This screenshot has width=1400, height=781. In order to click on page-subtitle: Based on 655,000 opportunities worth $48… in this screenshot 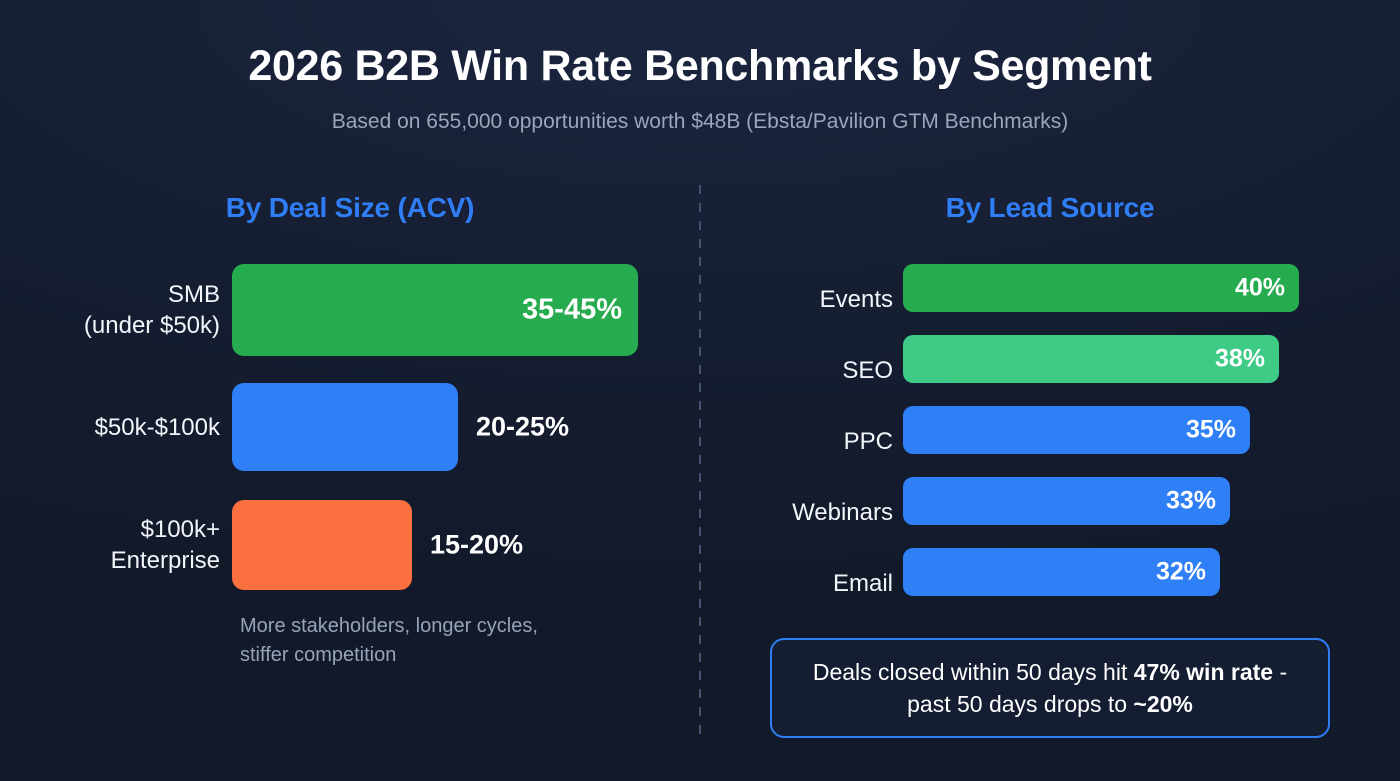, I will do `click(700, 121)`.